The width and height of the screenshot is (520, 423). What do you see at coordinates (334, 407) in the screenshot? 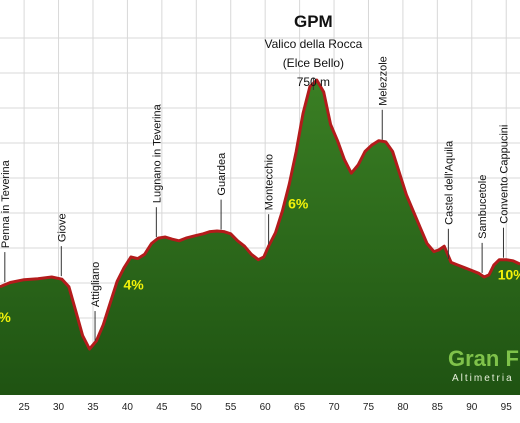
I see `x-tick-label: 70` at bounding box center [334, 407].